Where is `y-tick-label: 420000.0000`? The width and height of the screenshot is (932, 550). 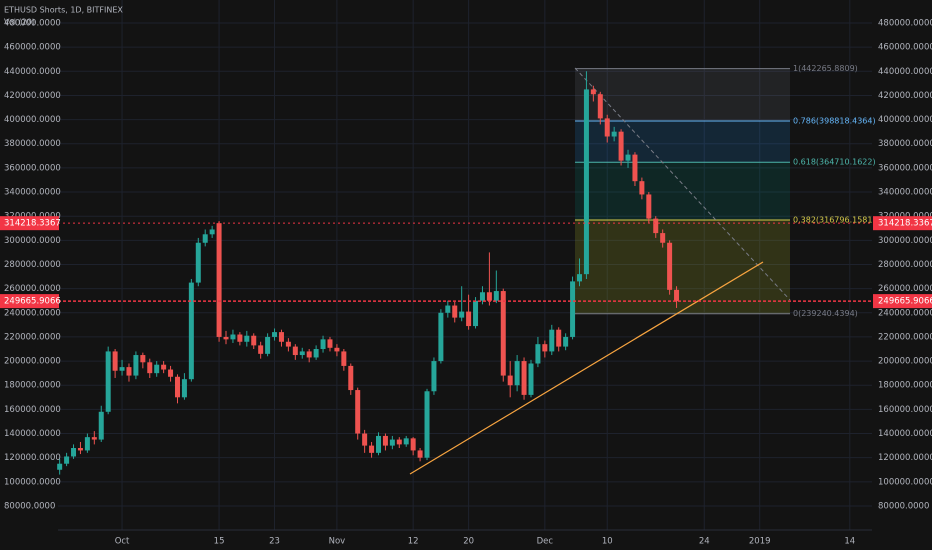 y-tick-label: 420000.0000 is located at coordinates (32, 96).